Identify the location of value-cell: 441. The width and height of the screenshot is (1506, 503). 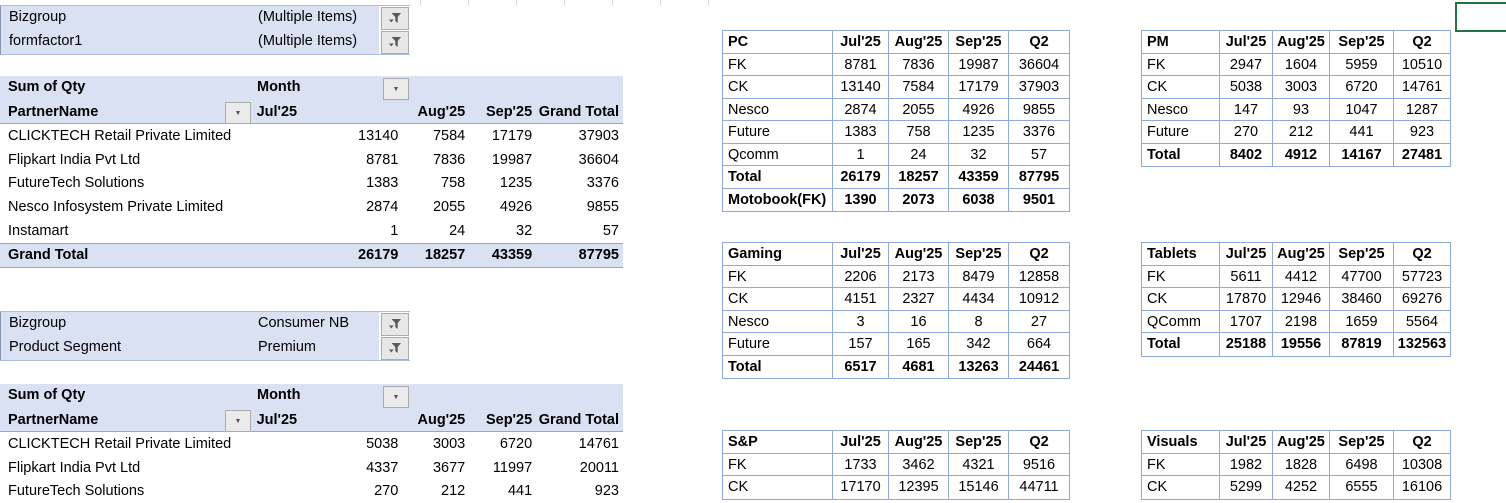
(1362, 132).